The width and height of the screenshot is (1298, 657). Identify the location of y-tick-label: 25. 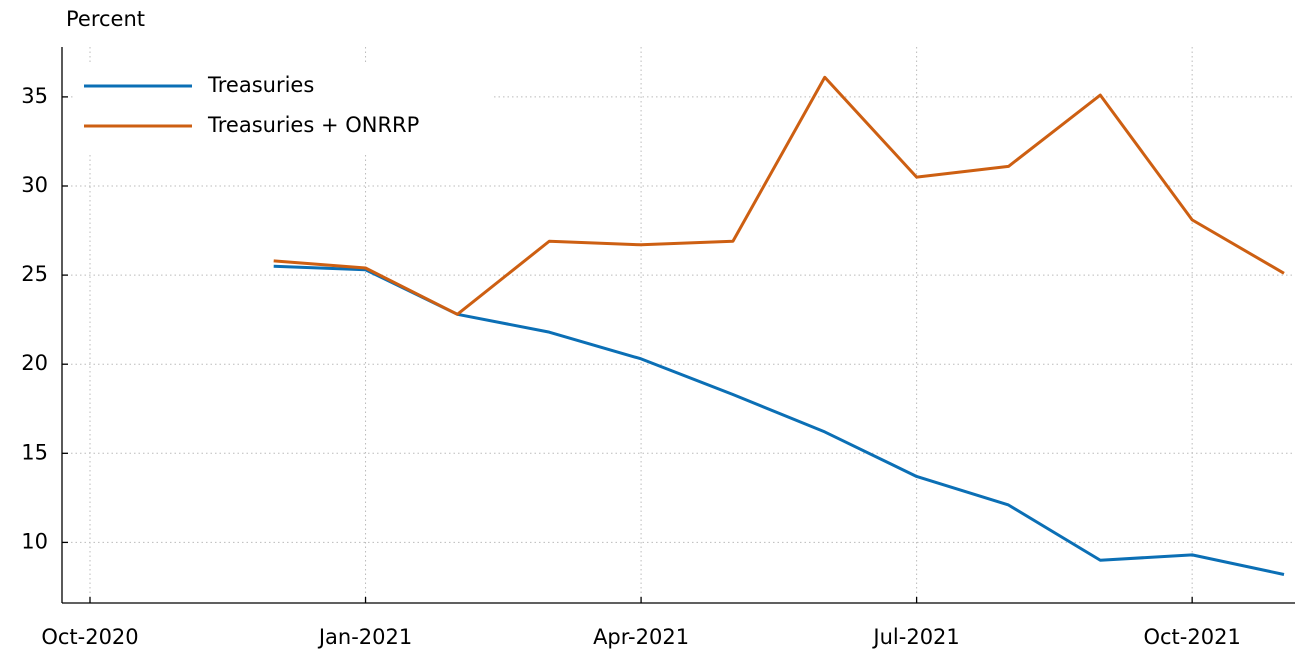
(34, 274).